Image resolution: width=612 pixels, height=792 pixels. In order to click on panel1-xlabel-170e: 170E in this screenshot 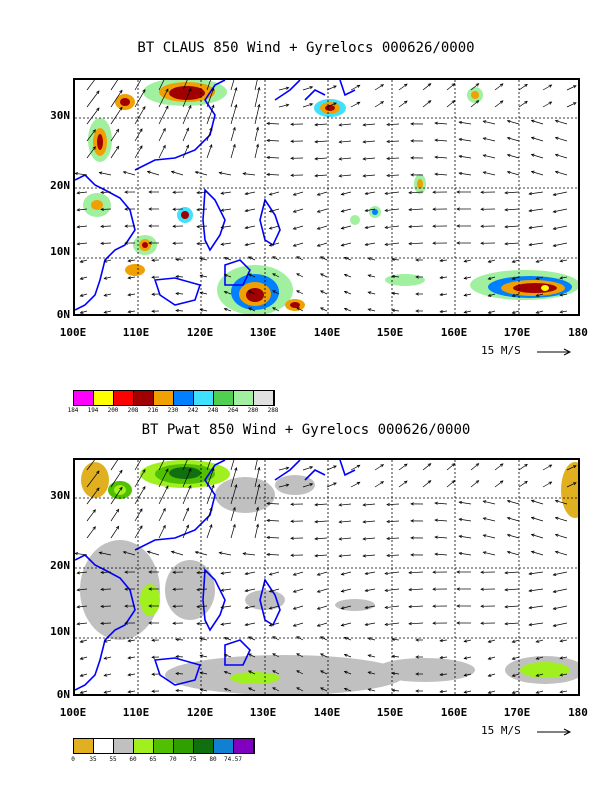, I will do `click(517, 332)`.